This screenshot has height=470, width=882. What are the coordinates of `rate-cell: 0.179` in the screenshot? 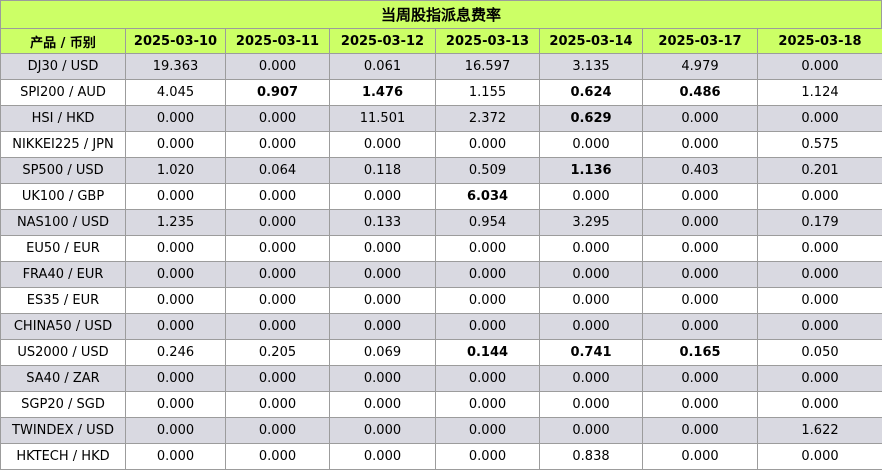 It's located at (820, 223).